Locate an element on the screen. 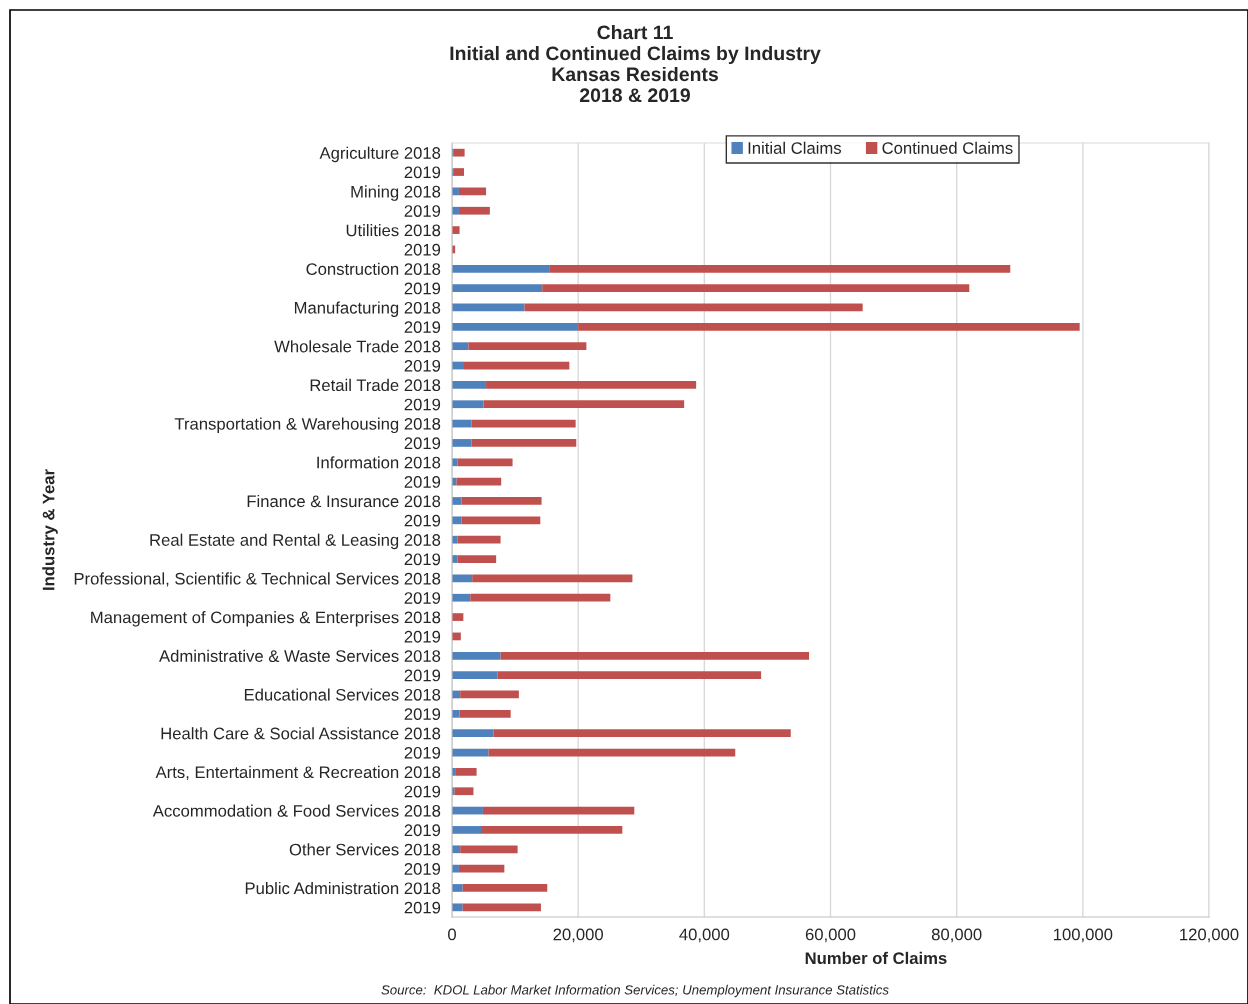 This screenshot has height=1004, width=1248. x-tick-label: 40,000 is located at coordinates (704, 935).